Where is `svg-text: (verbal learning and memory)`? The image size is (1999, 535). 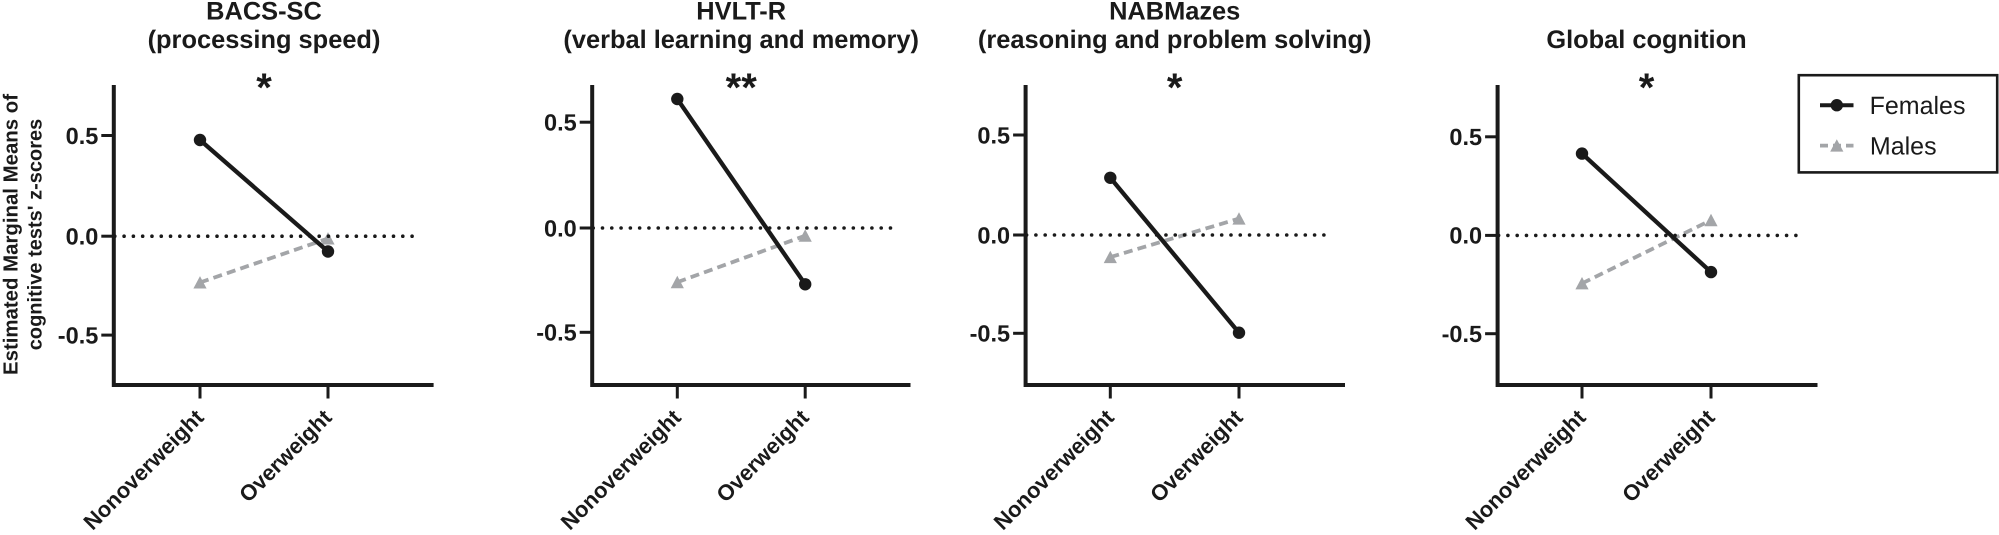
svg-text: (verbal learning and memory) is located at coordinates (741, 40).